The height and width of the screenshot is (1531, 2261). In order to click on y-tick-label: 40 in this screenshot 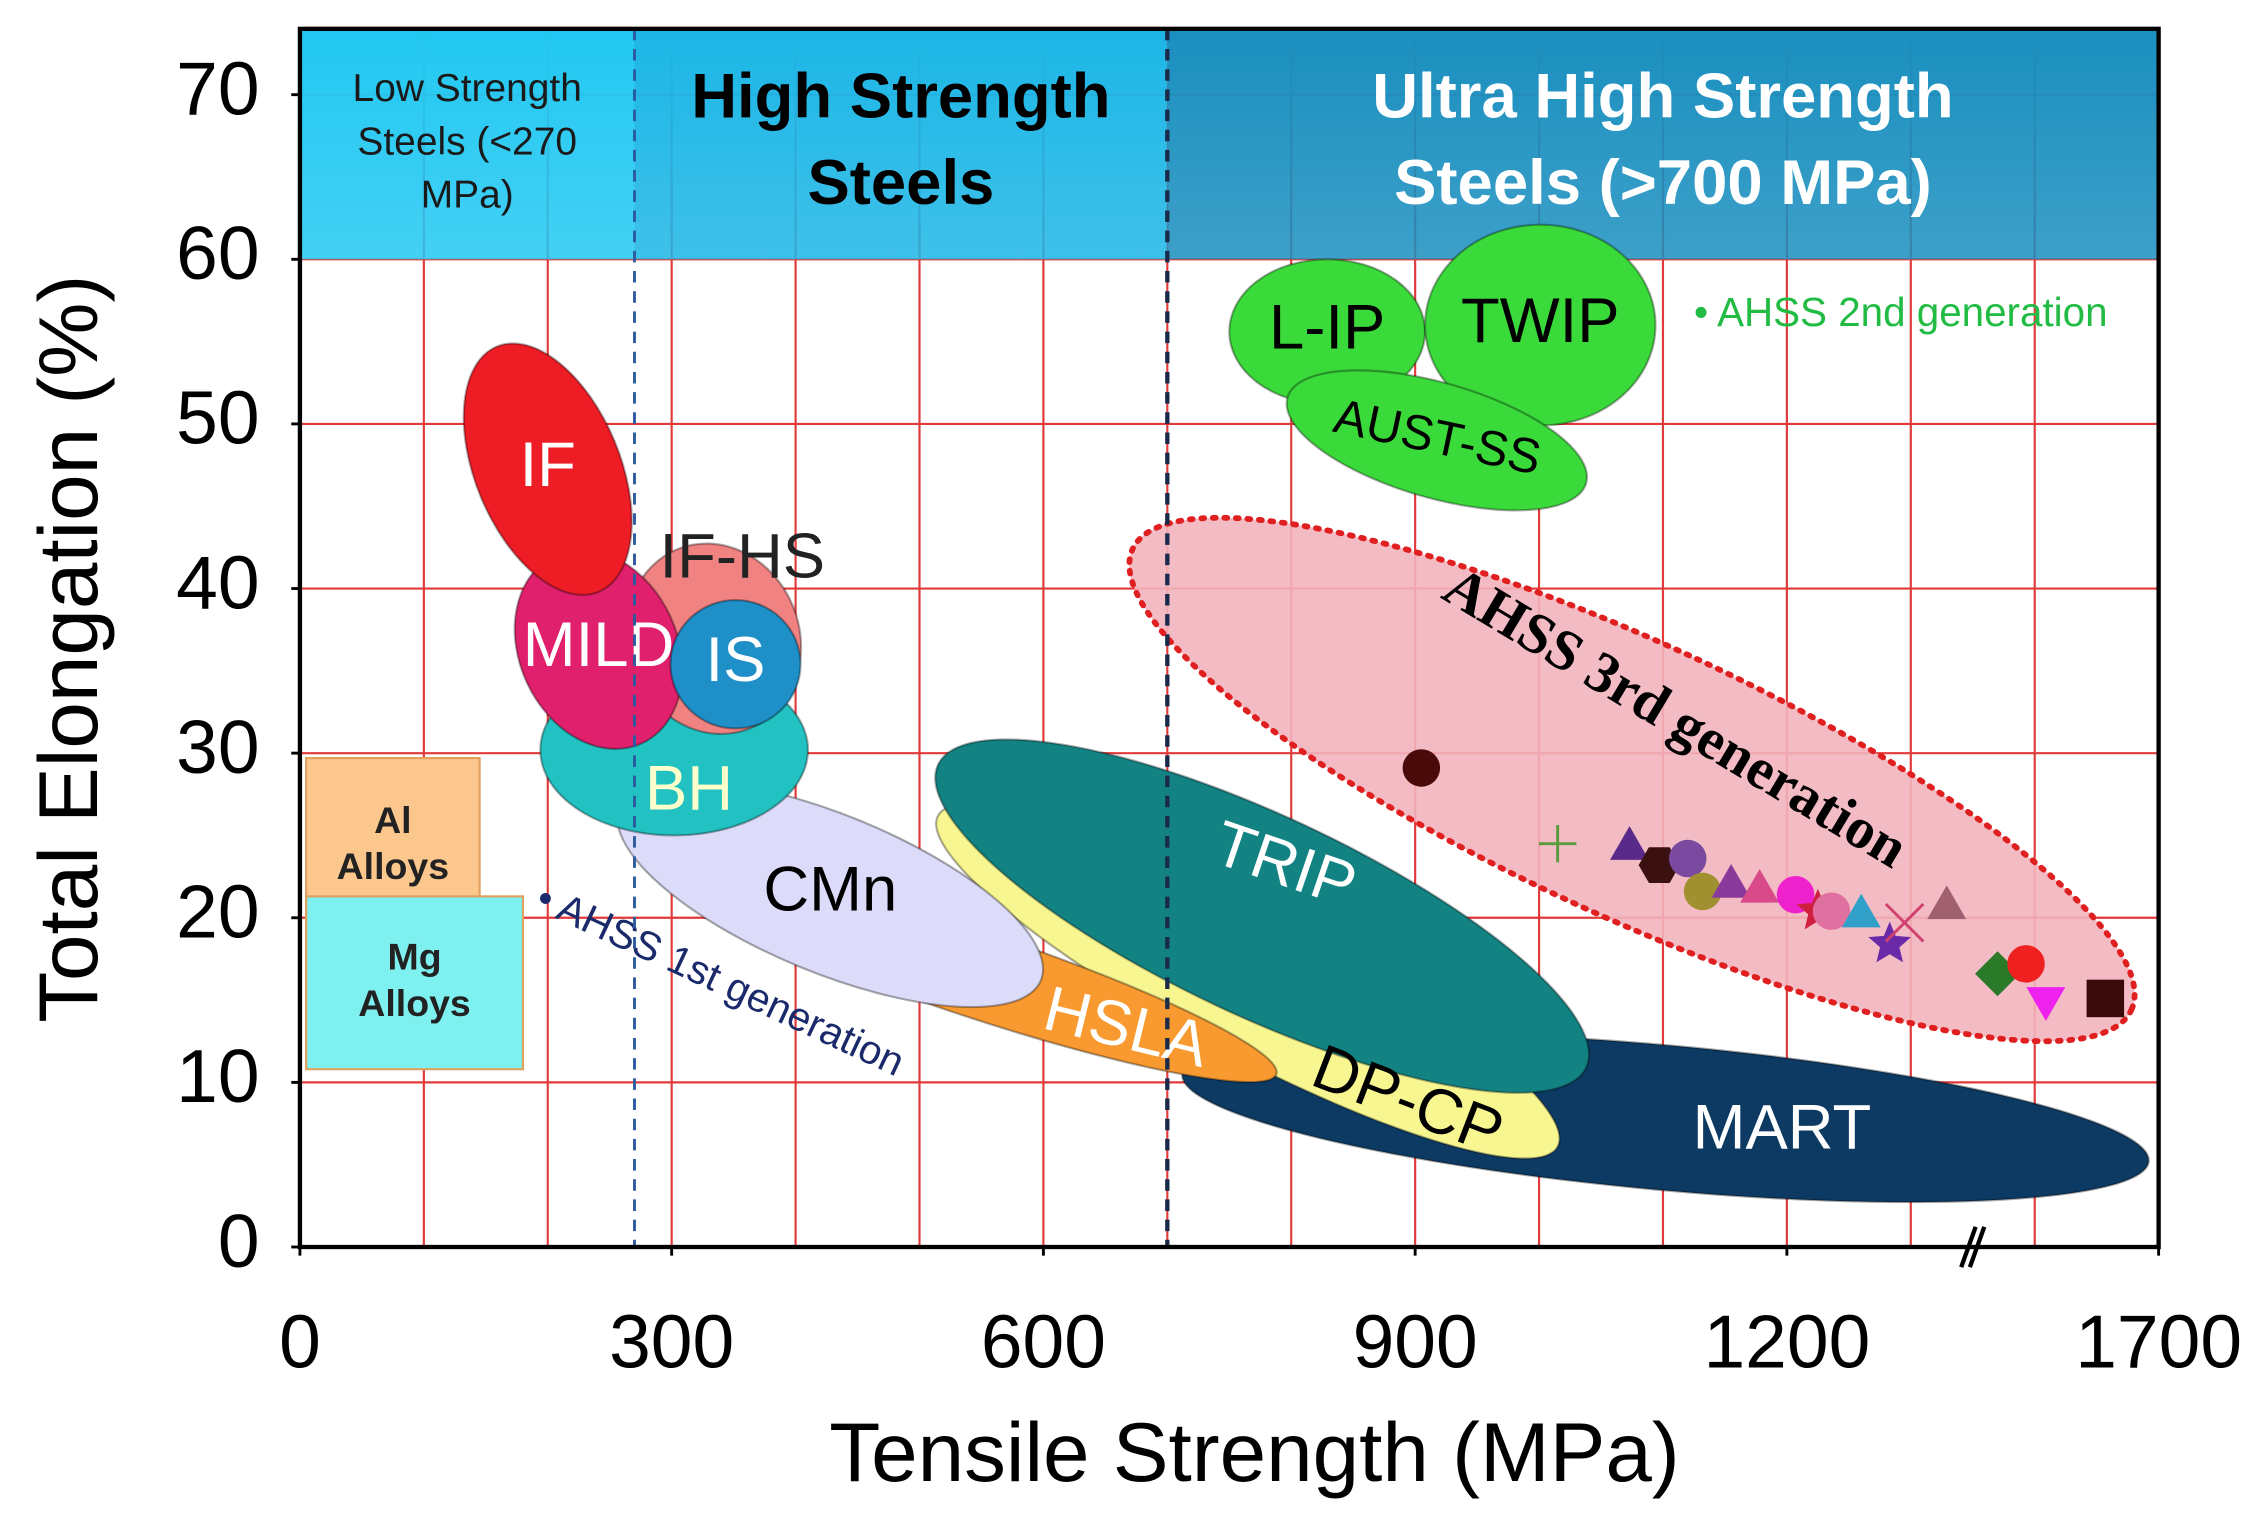, I will do `click(217, 582)`.